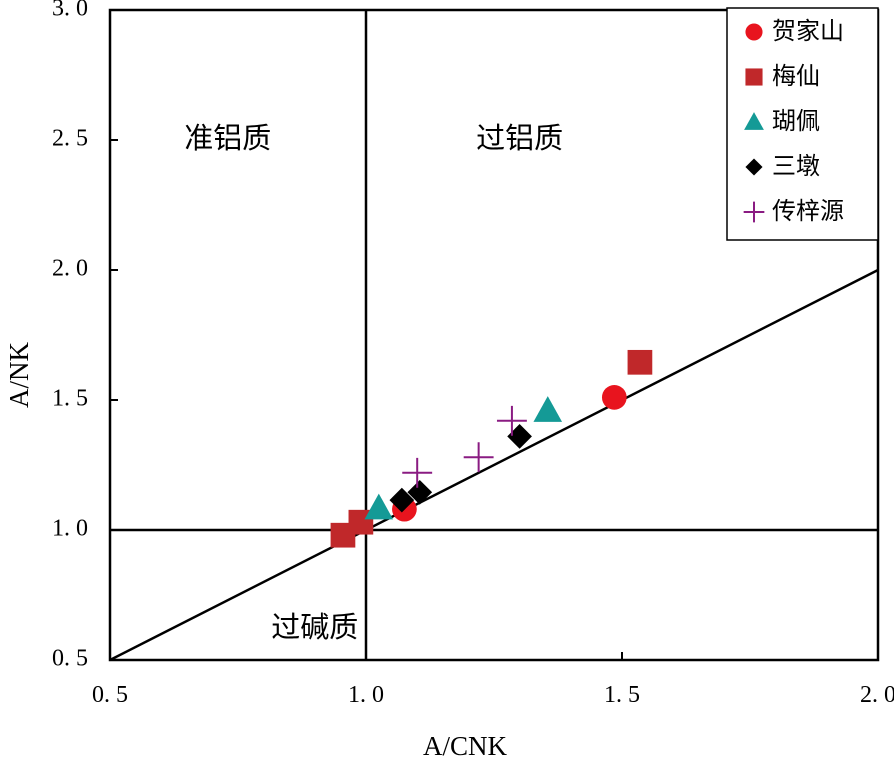  I want to click on legend-box, so click(802, 124).